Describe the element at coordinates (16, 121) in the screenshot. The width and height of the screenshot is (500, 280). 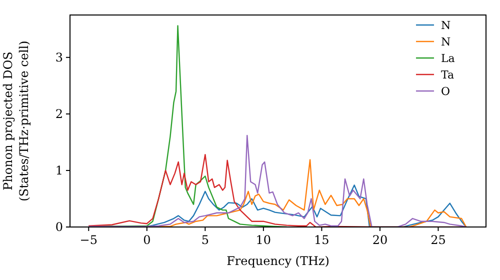
I see `y-axis-title: Phonon projected DOS (States/THz·primitive cell)` at that location.